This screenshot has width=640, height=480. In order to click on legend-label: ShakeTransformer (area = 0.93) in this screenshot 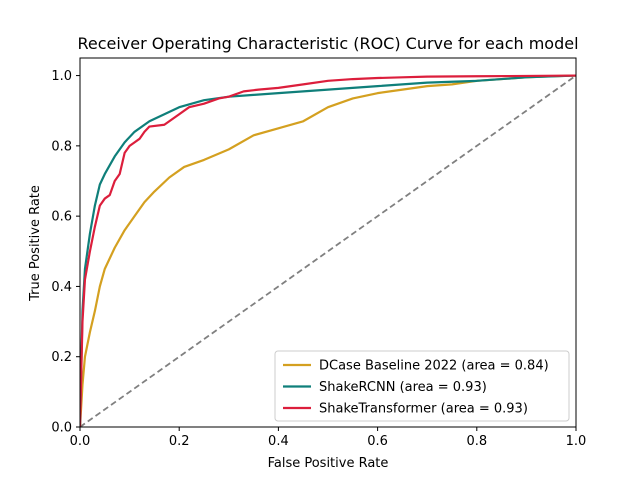, I will do `click(423, 409)`.